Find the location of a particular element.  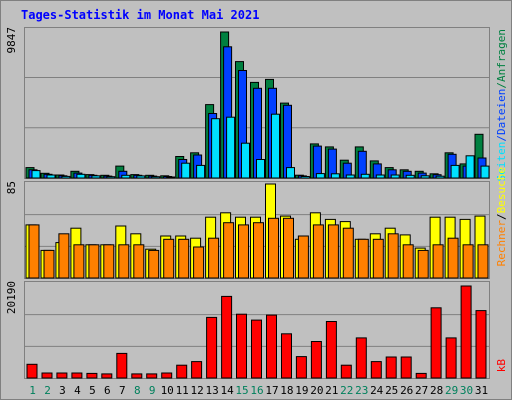

day-label-21: 21 is located at coordinates (331, 390).